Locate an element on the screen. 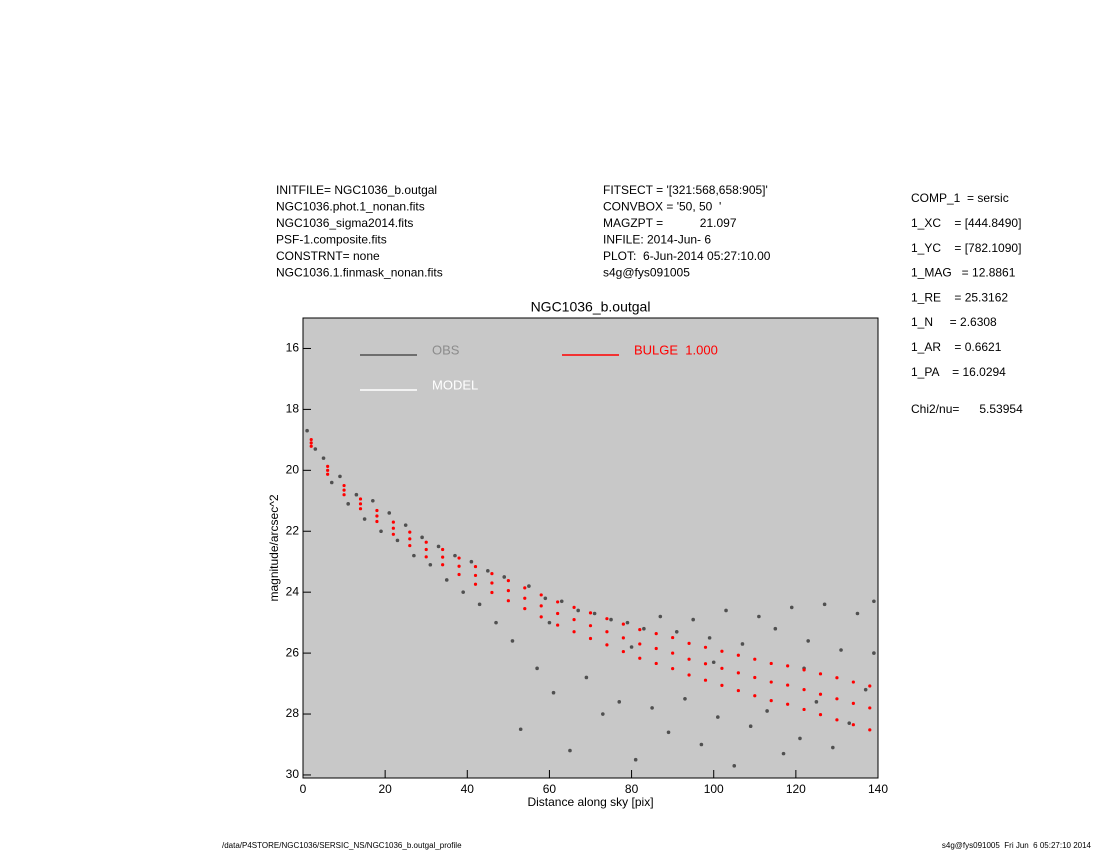 The height and width of the screenshot is (850, 1100). x-tick-label: 100 is located at coordinates (714, 789).